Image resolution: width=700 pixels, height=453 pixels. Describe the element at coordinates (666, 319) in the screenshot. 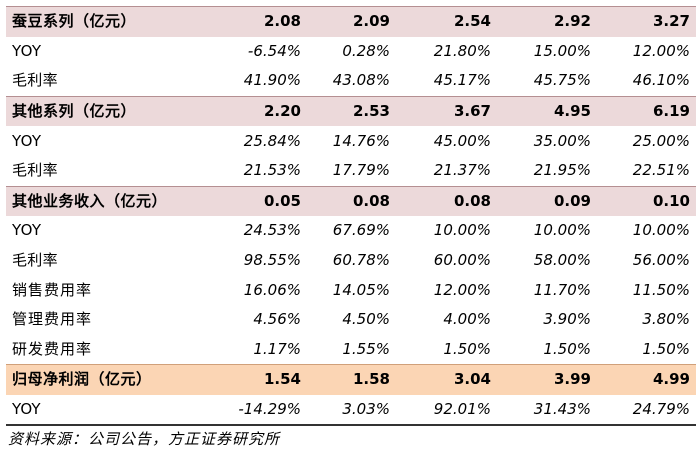

I see `cell-value: 3.80%` at that location.